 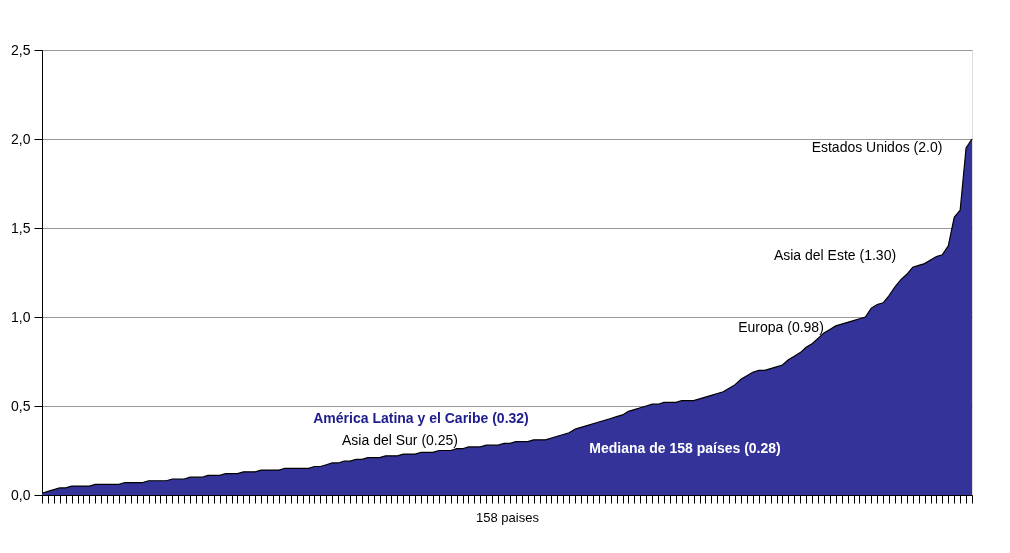 I want to click on x-axis-title: 158 paises, so click(x=508, y=517).